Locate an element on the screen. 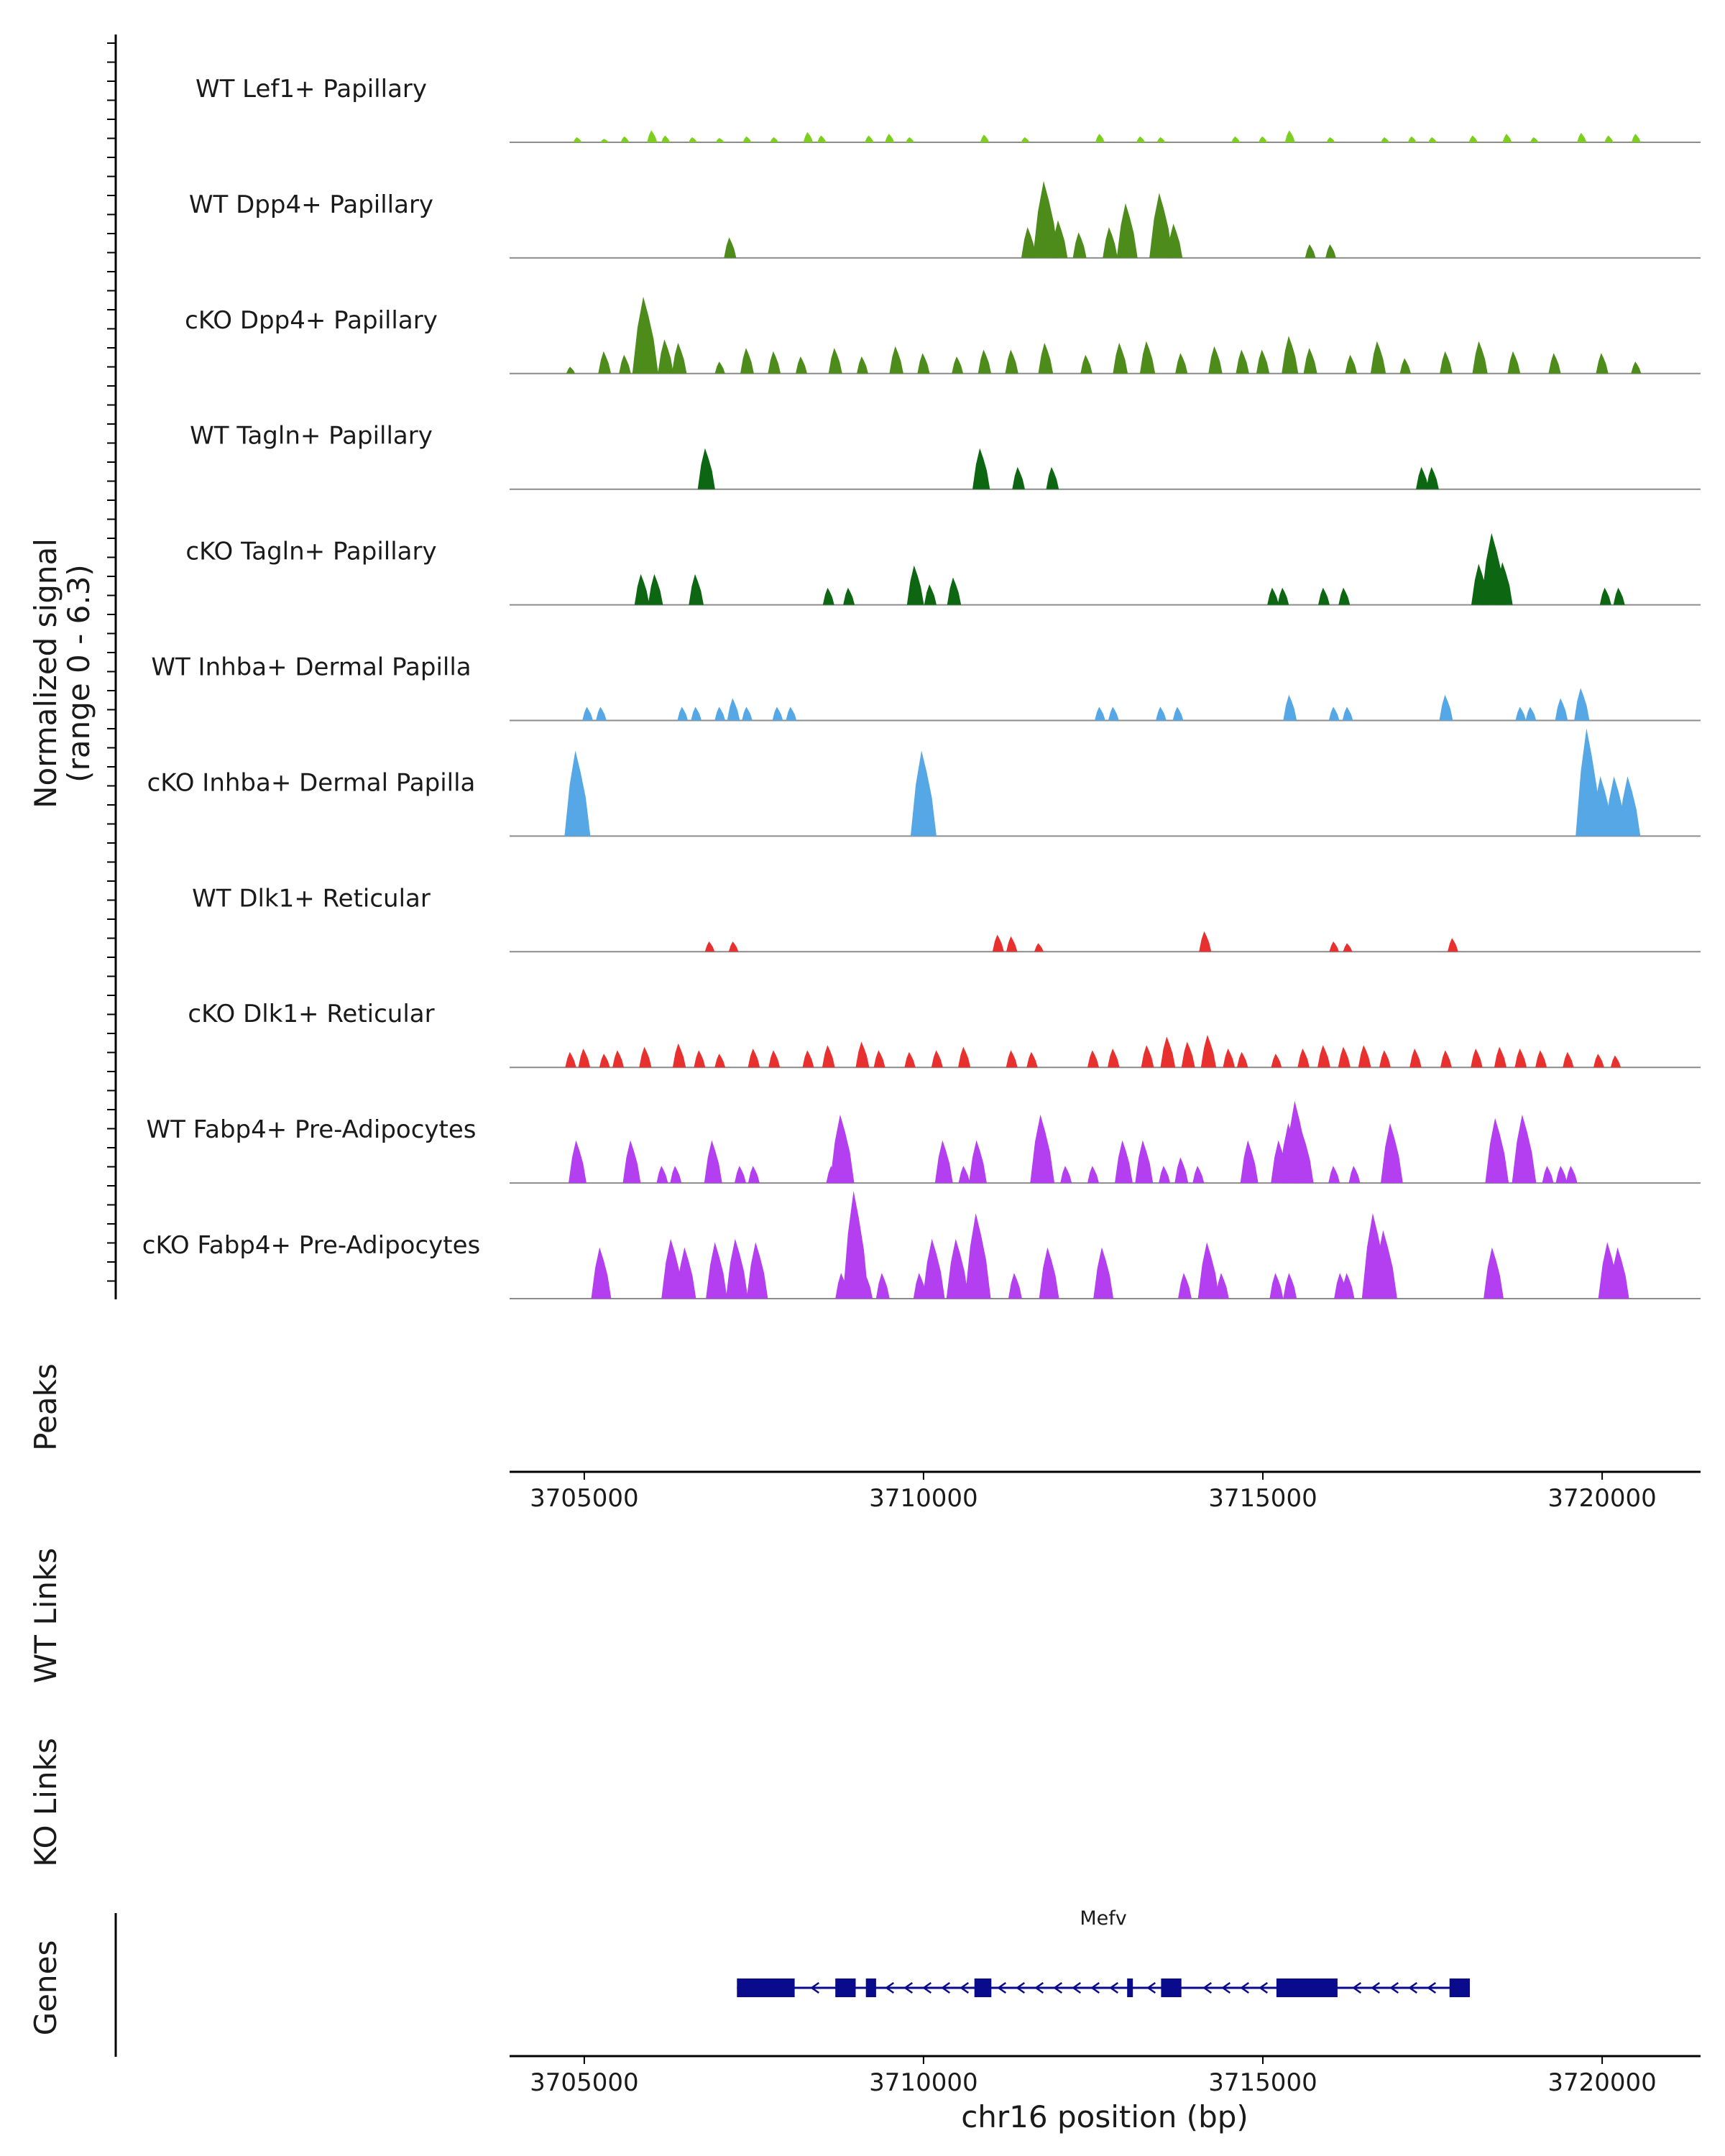  panel-label-ko-links: KO Links is located at coordinates (45, 1803).